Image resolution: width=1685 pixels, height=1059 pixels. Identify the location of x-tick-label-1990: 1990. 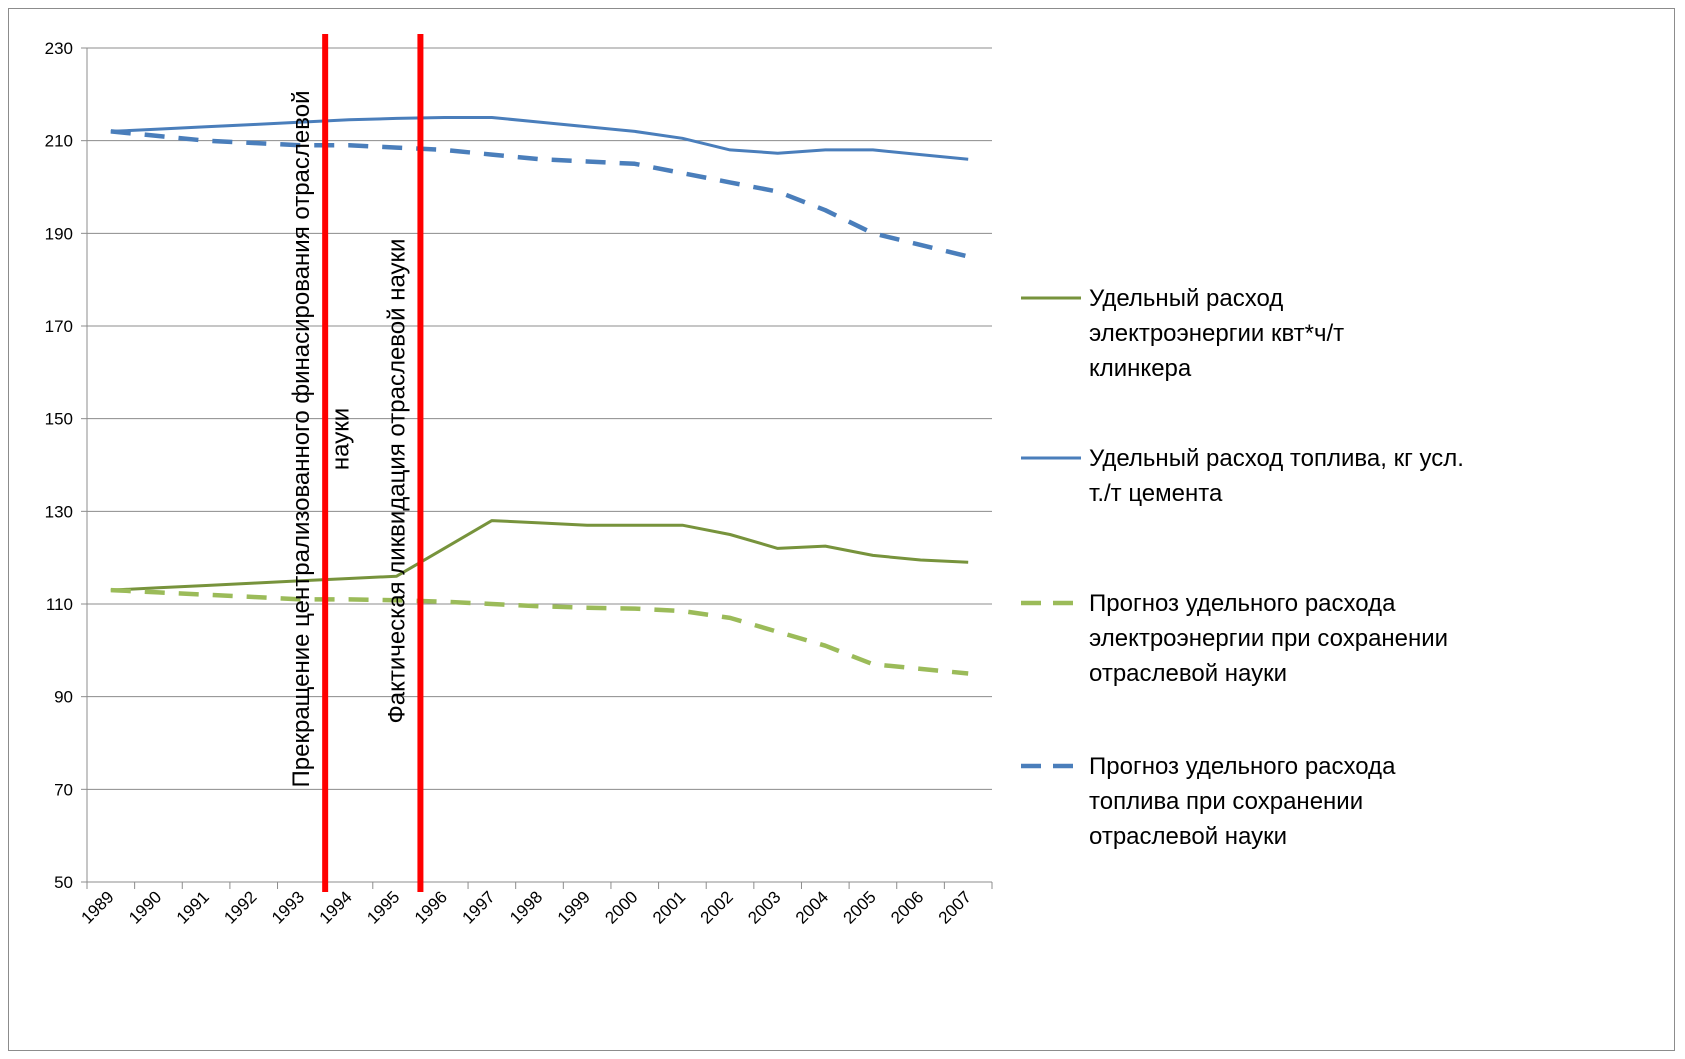
(145, 907).